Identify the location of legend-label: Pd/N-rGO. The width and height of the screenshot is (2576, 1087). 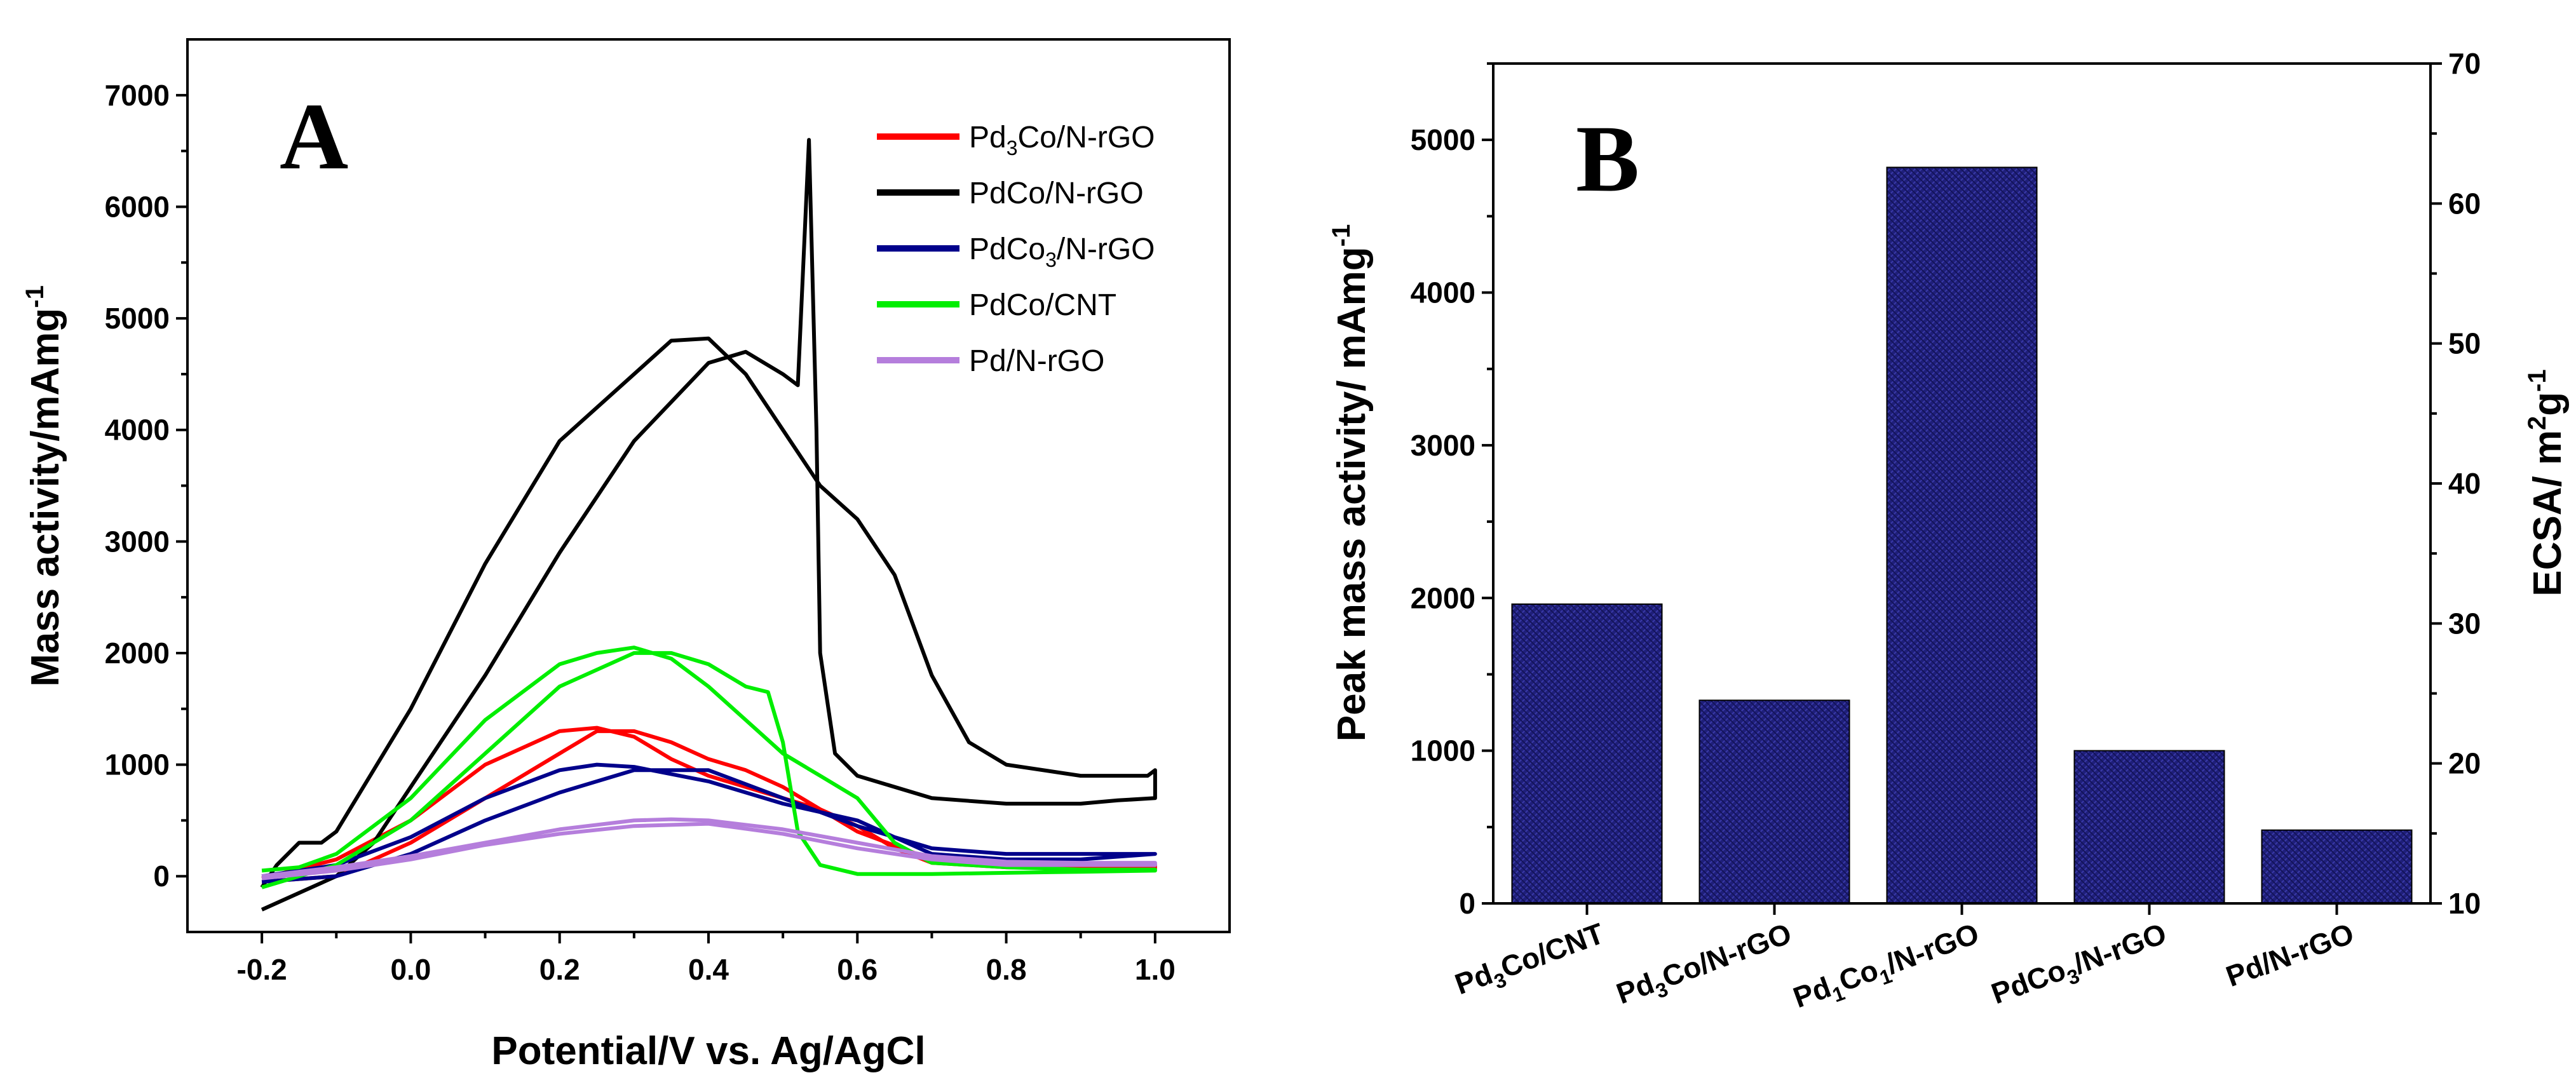
(1036, 361).